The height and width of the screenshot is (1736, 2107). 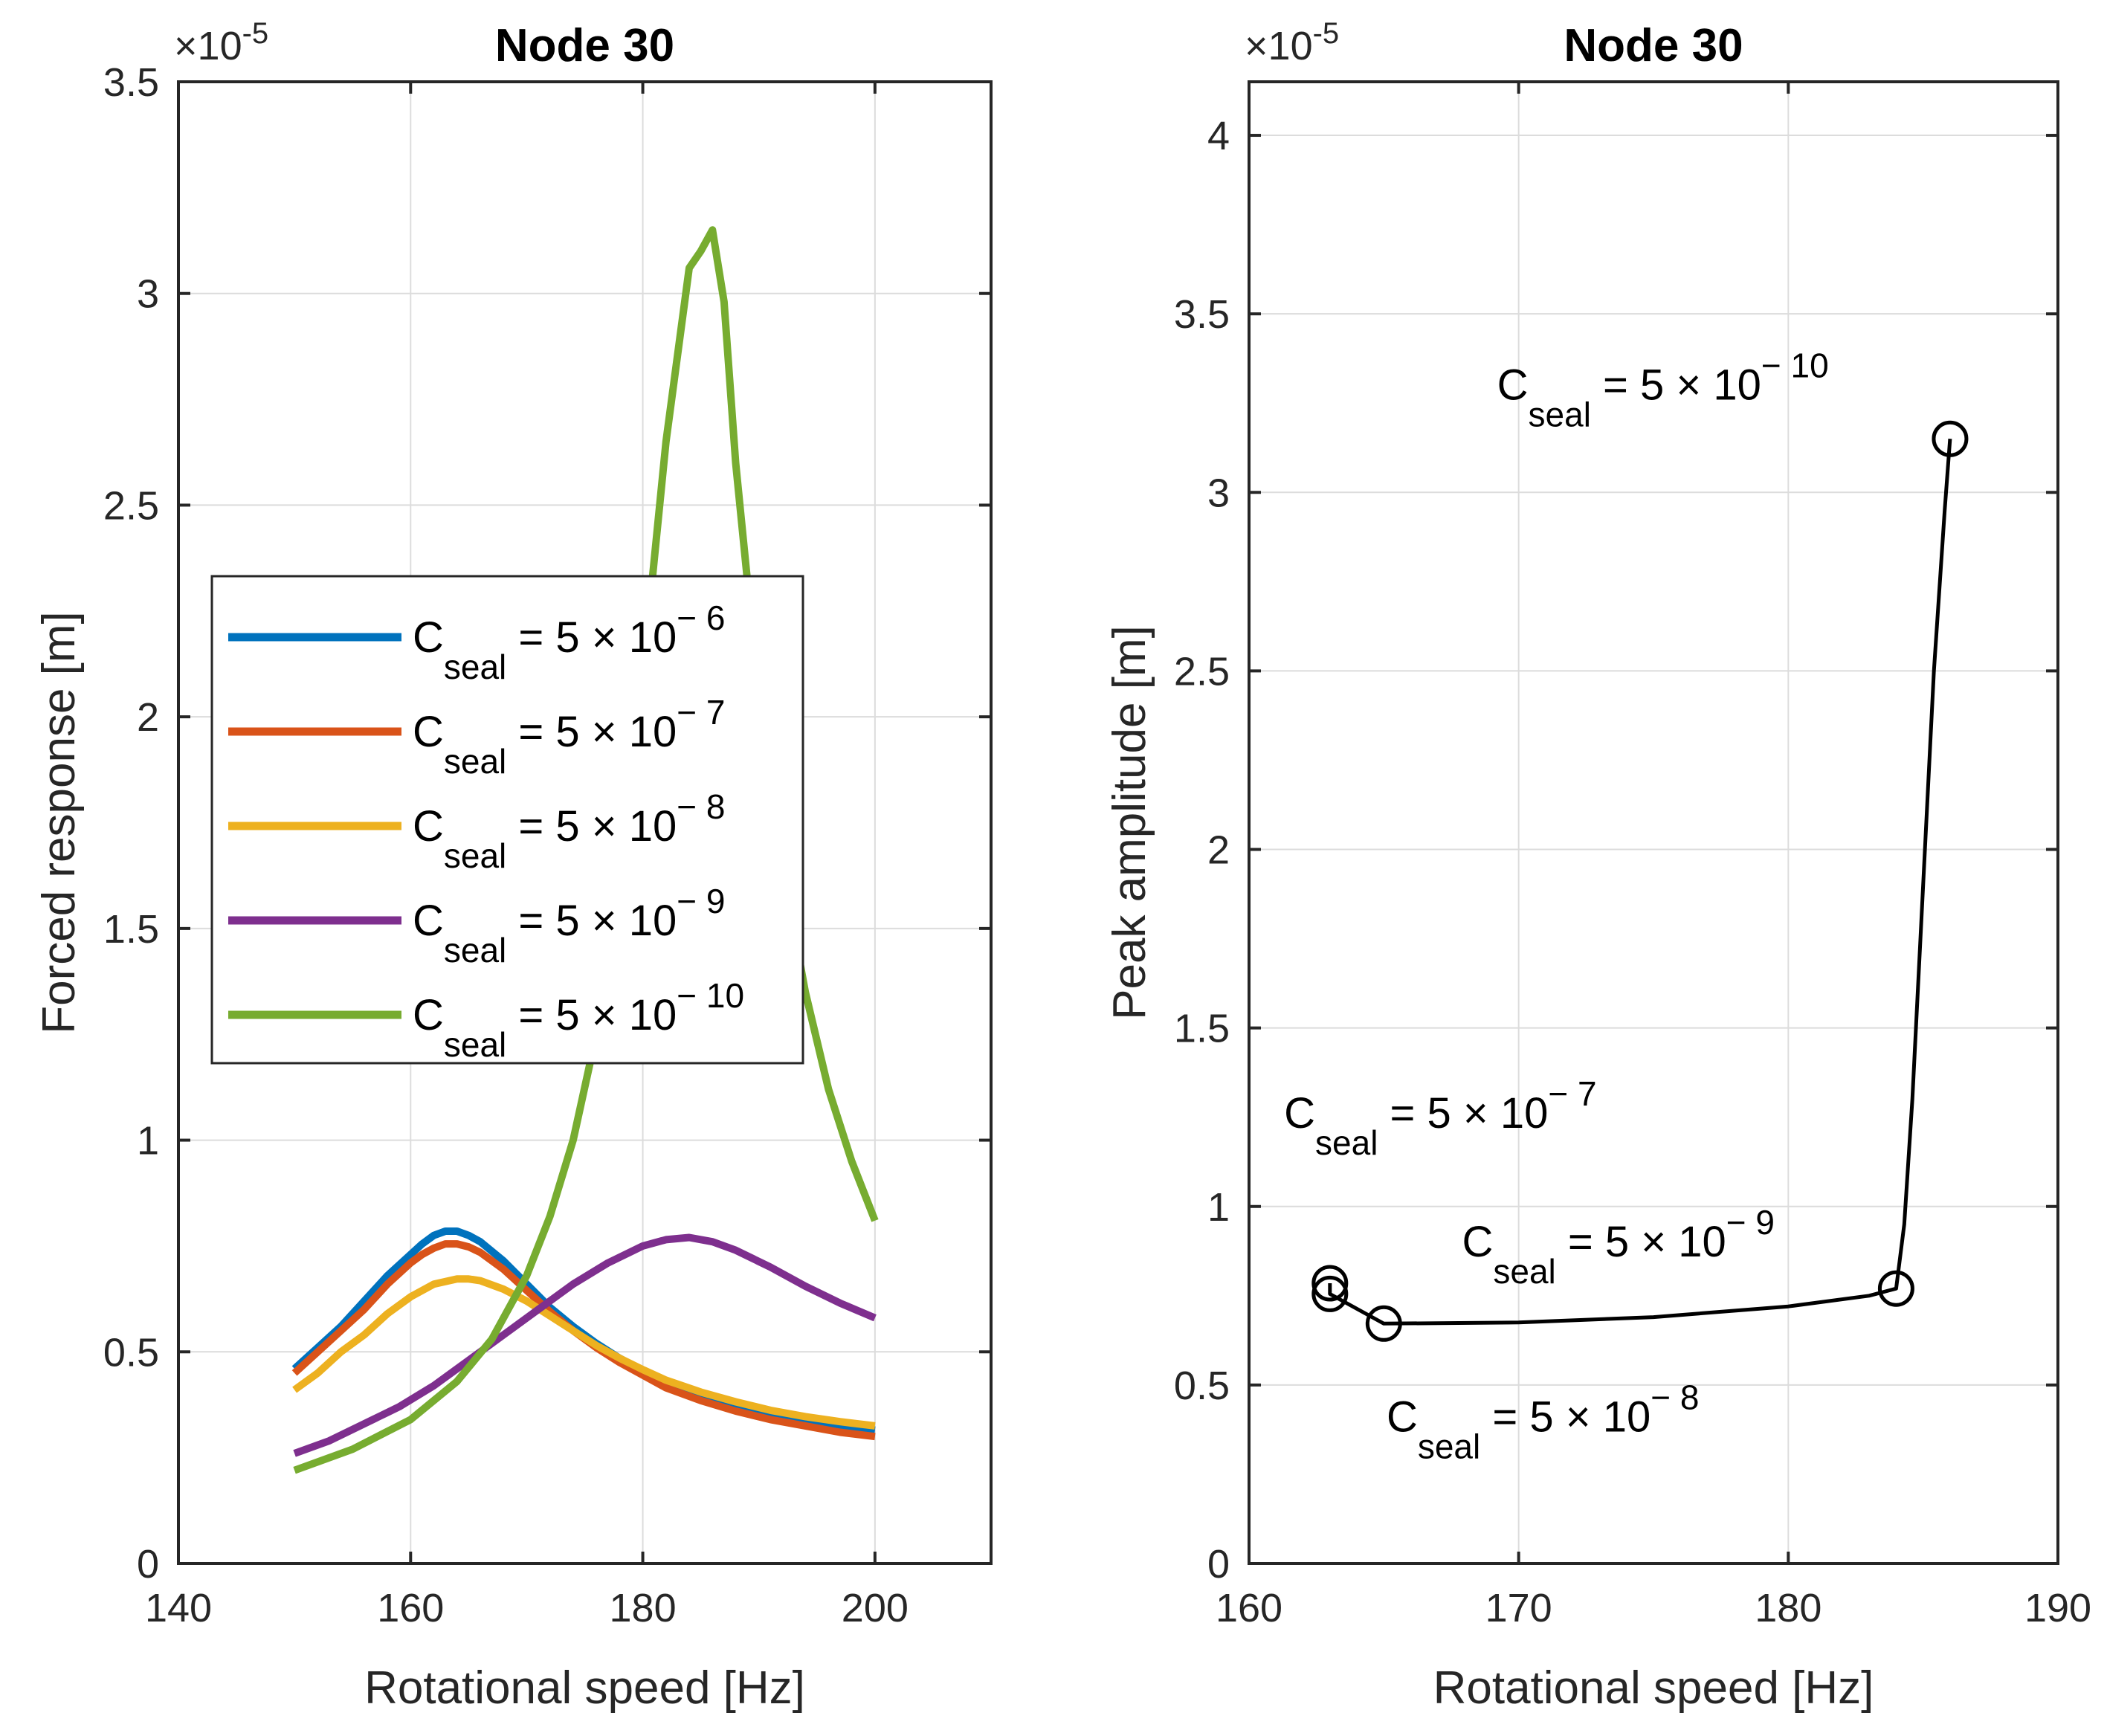 I want to click on legend-entry-3: Cseal = 5 × 10− 8, so click(x=569, y=831).